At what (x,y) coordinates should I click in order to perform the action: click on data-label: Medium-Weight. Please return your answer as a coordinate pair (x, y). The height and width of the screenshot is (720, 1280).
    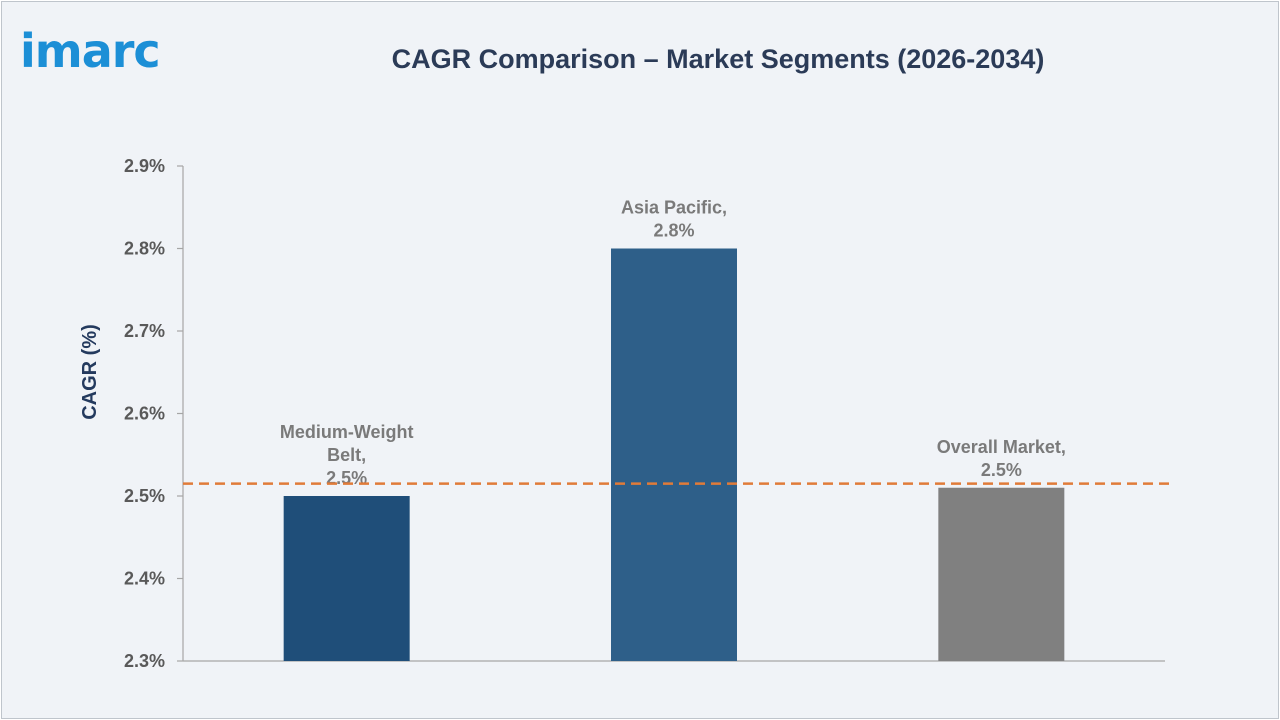
    Looking at the image, I should click on (347, 432).